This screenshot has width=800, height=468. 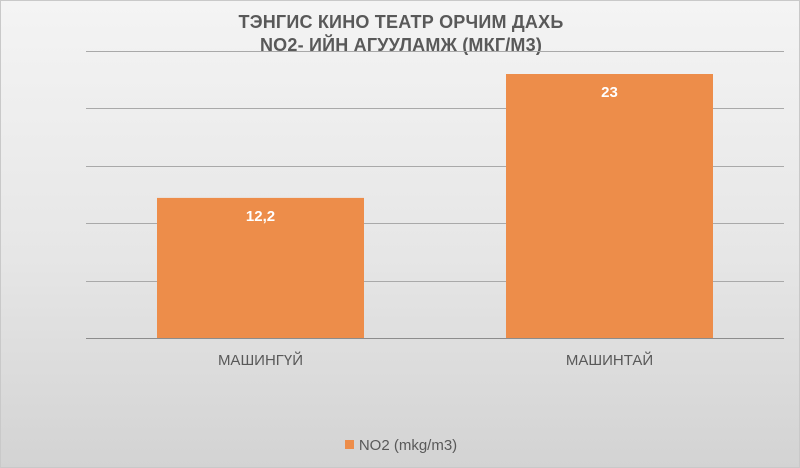 What do you see at coordinates (401, 22) in the screenshot?
I see `chart-title-line-1: ТЭНГИС КИНО ТЕАТР ОРЧИМ ДАХЬ` at bounding box center [401, 22].